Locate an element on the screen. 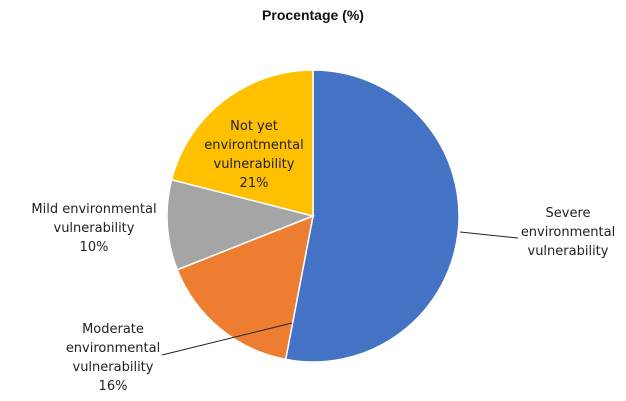 This screenshot has height=401, width=626. slice-percent-label: 16% is located at coordinates (113, 386).